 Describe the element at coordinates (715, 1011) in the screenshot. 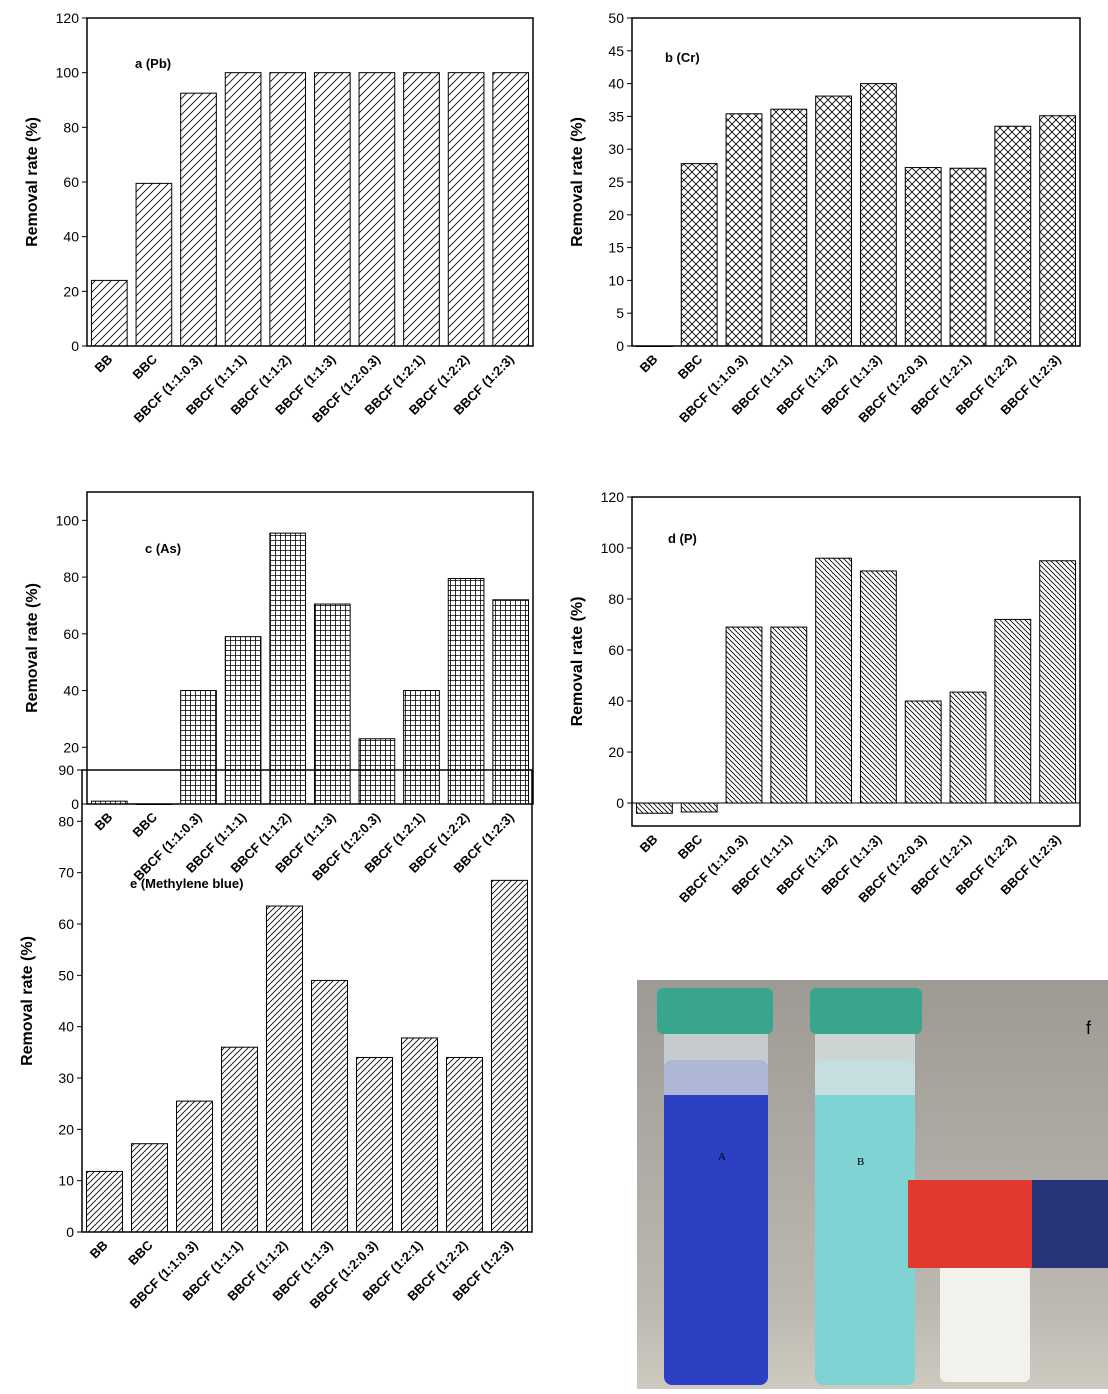

I see `cap-a` at that location.